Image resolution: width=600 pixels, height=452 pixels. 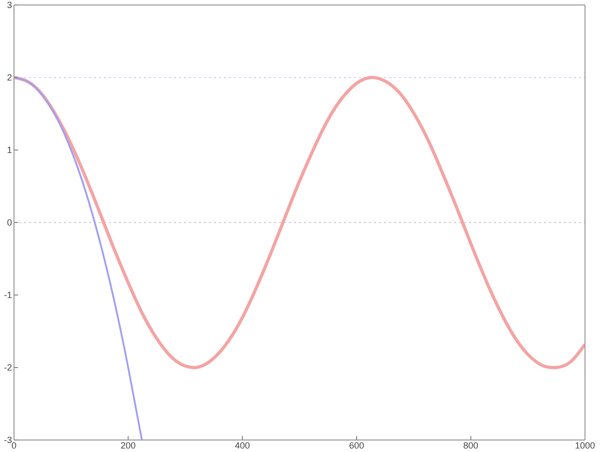 What do you see at coordinates (9, 223) in the screenshot?
I see `y-tick-label: 0` at bounding box center [9, 223].